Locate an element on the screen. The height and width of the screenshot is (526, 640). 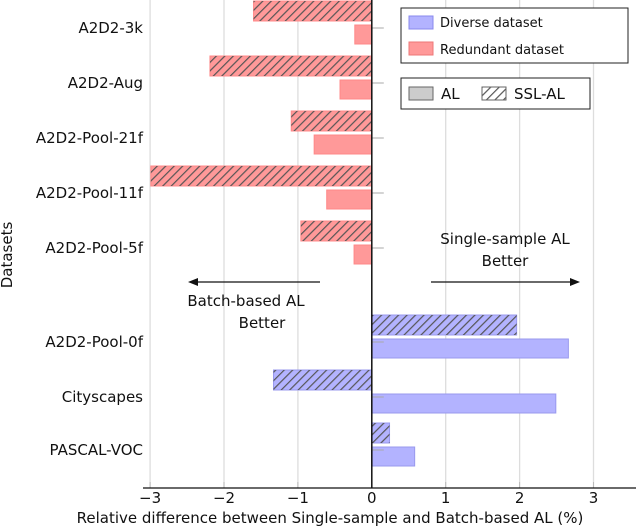
category-label: A2D2-3k is located at coordinates (110, 28).